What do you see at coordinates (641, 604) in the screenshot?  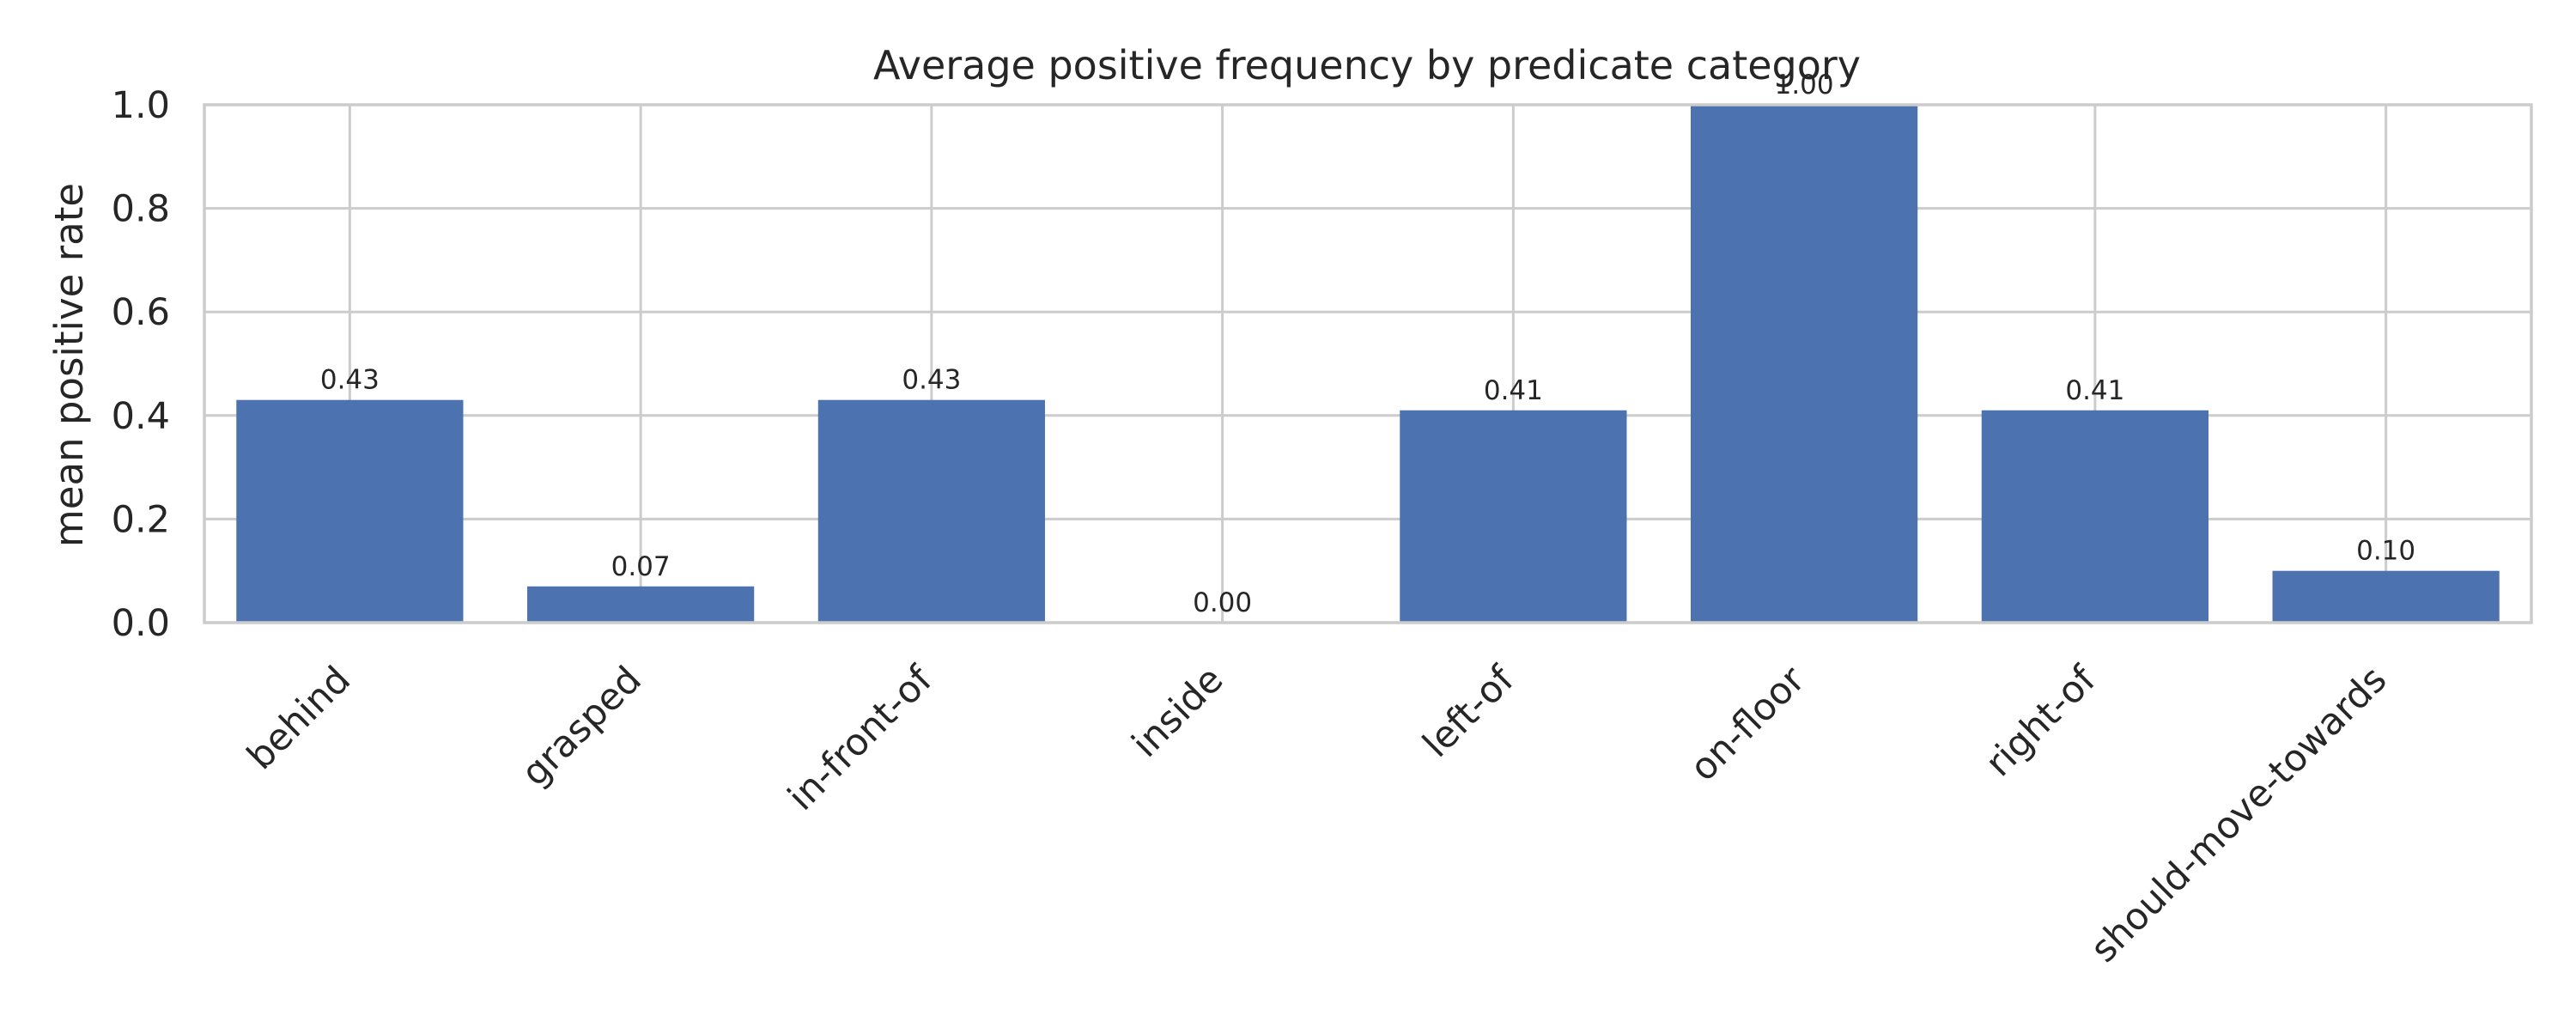 I see `bar-grasped` at bounding box center [641, 604].